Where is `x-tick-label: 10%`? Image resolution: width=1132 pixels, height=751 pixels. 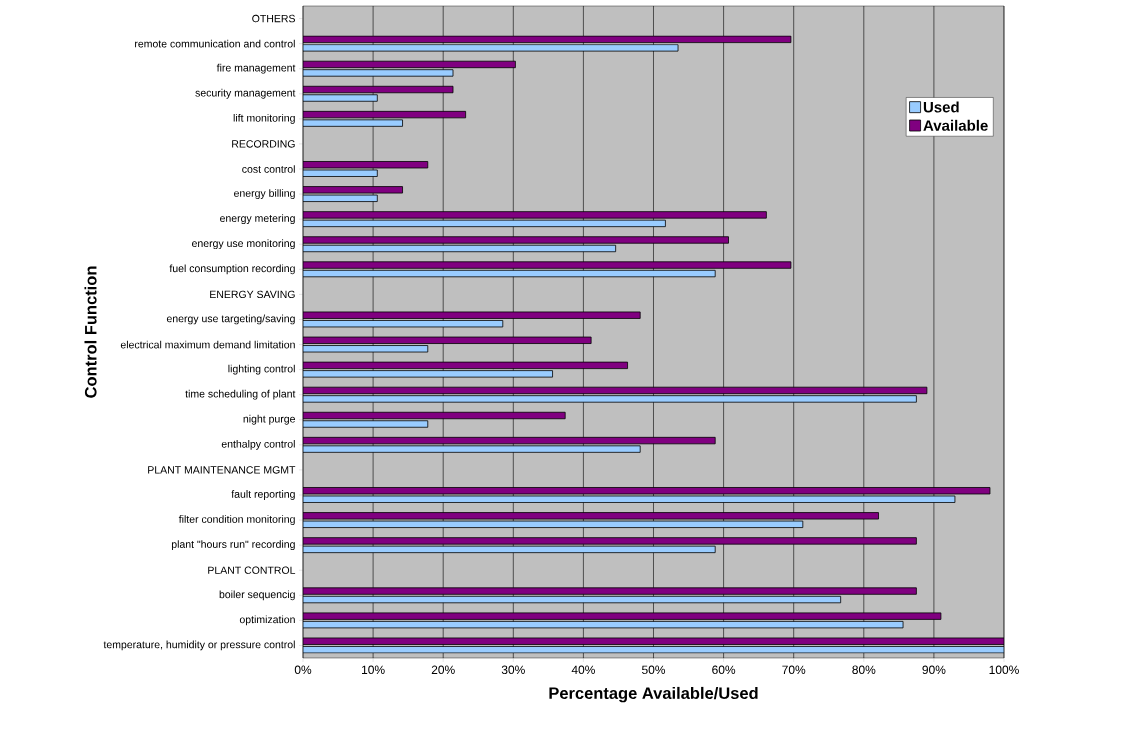
x-tick-label: 10% is located at coordinates (373, 670).